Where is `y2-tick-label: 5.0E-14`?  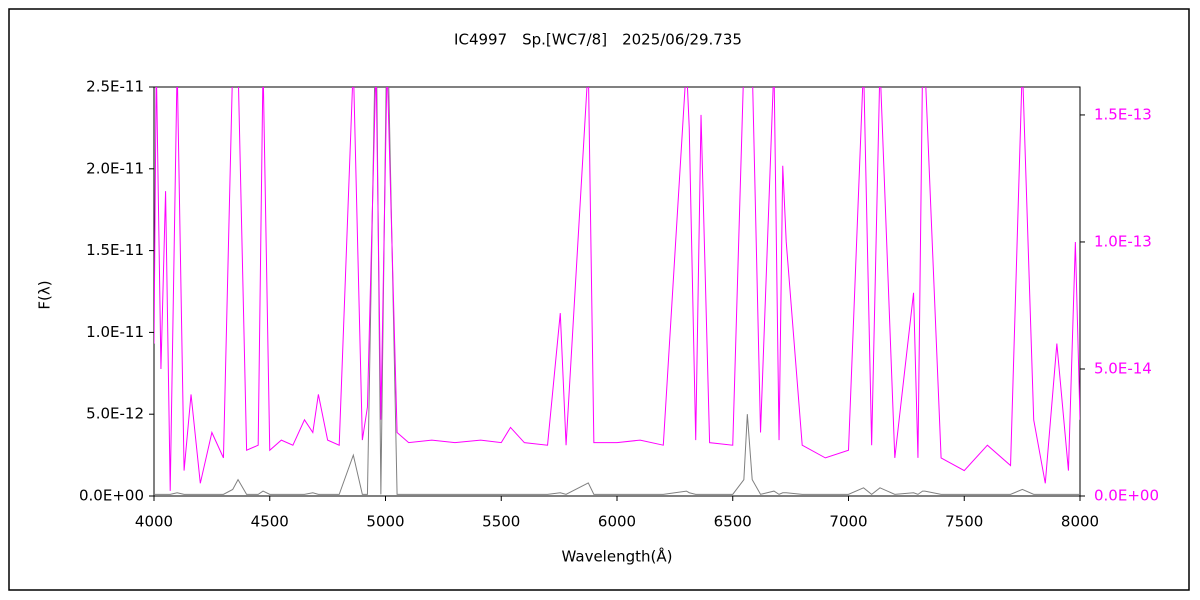
y2-tick-label: 5.0E-14 is located at coordinates (1123, 368).